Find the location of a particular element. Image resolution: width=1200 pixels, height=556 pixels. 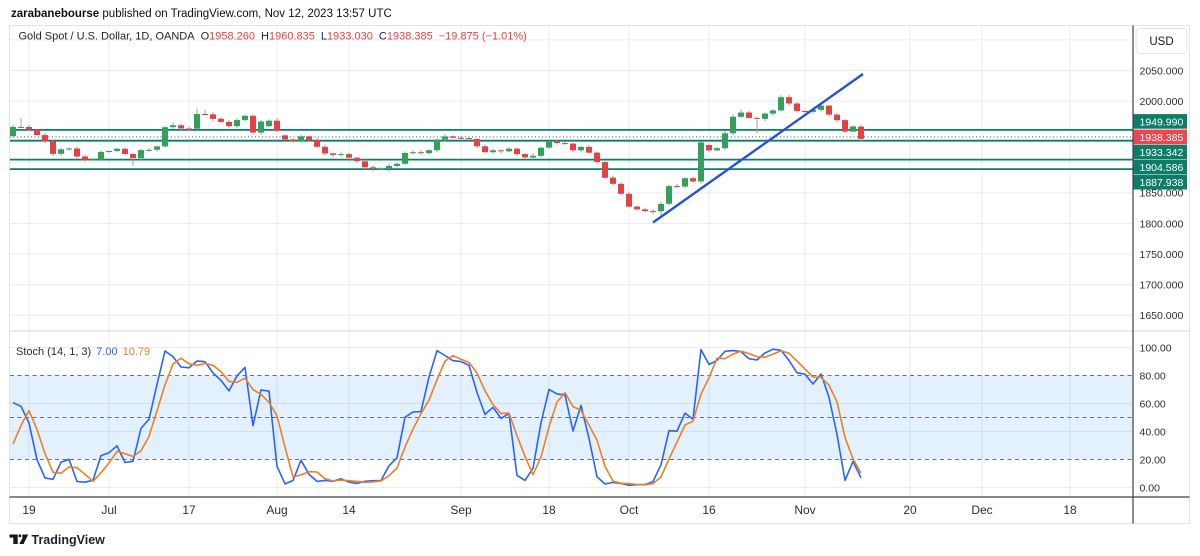

svg-text: 40.00 is located at coordinates (1153, 432).